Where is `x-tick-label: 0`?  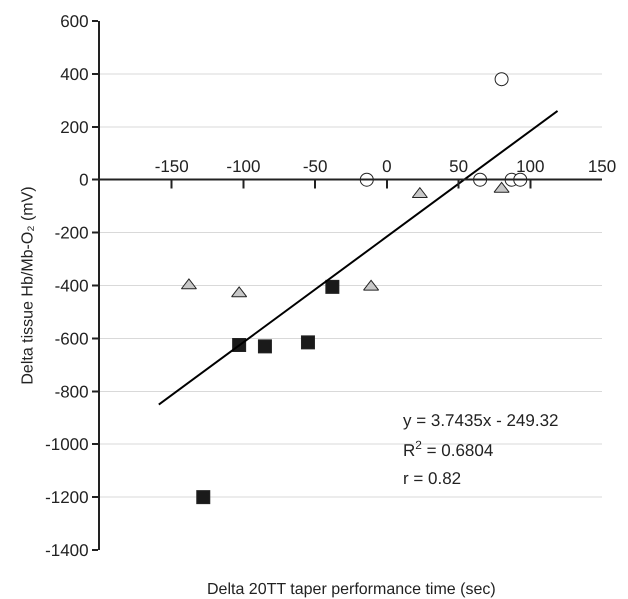 x-tick-label: 0 is located at coordinates (387, 166).